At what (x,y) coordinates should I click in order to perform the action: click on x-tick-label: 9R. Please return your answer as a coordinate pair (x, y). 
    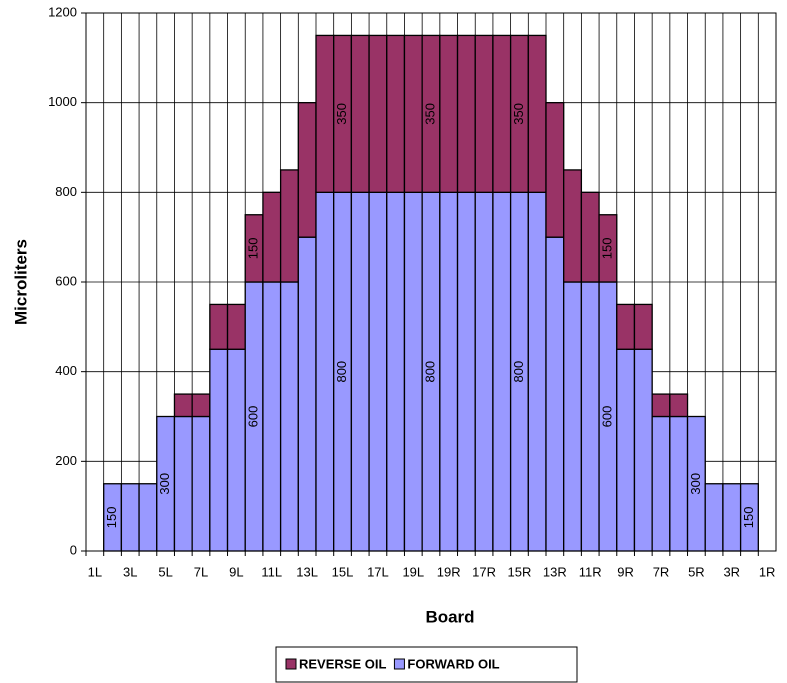
    Looking at the image, I should click on (625, 571).